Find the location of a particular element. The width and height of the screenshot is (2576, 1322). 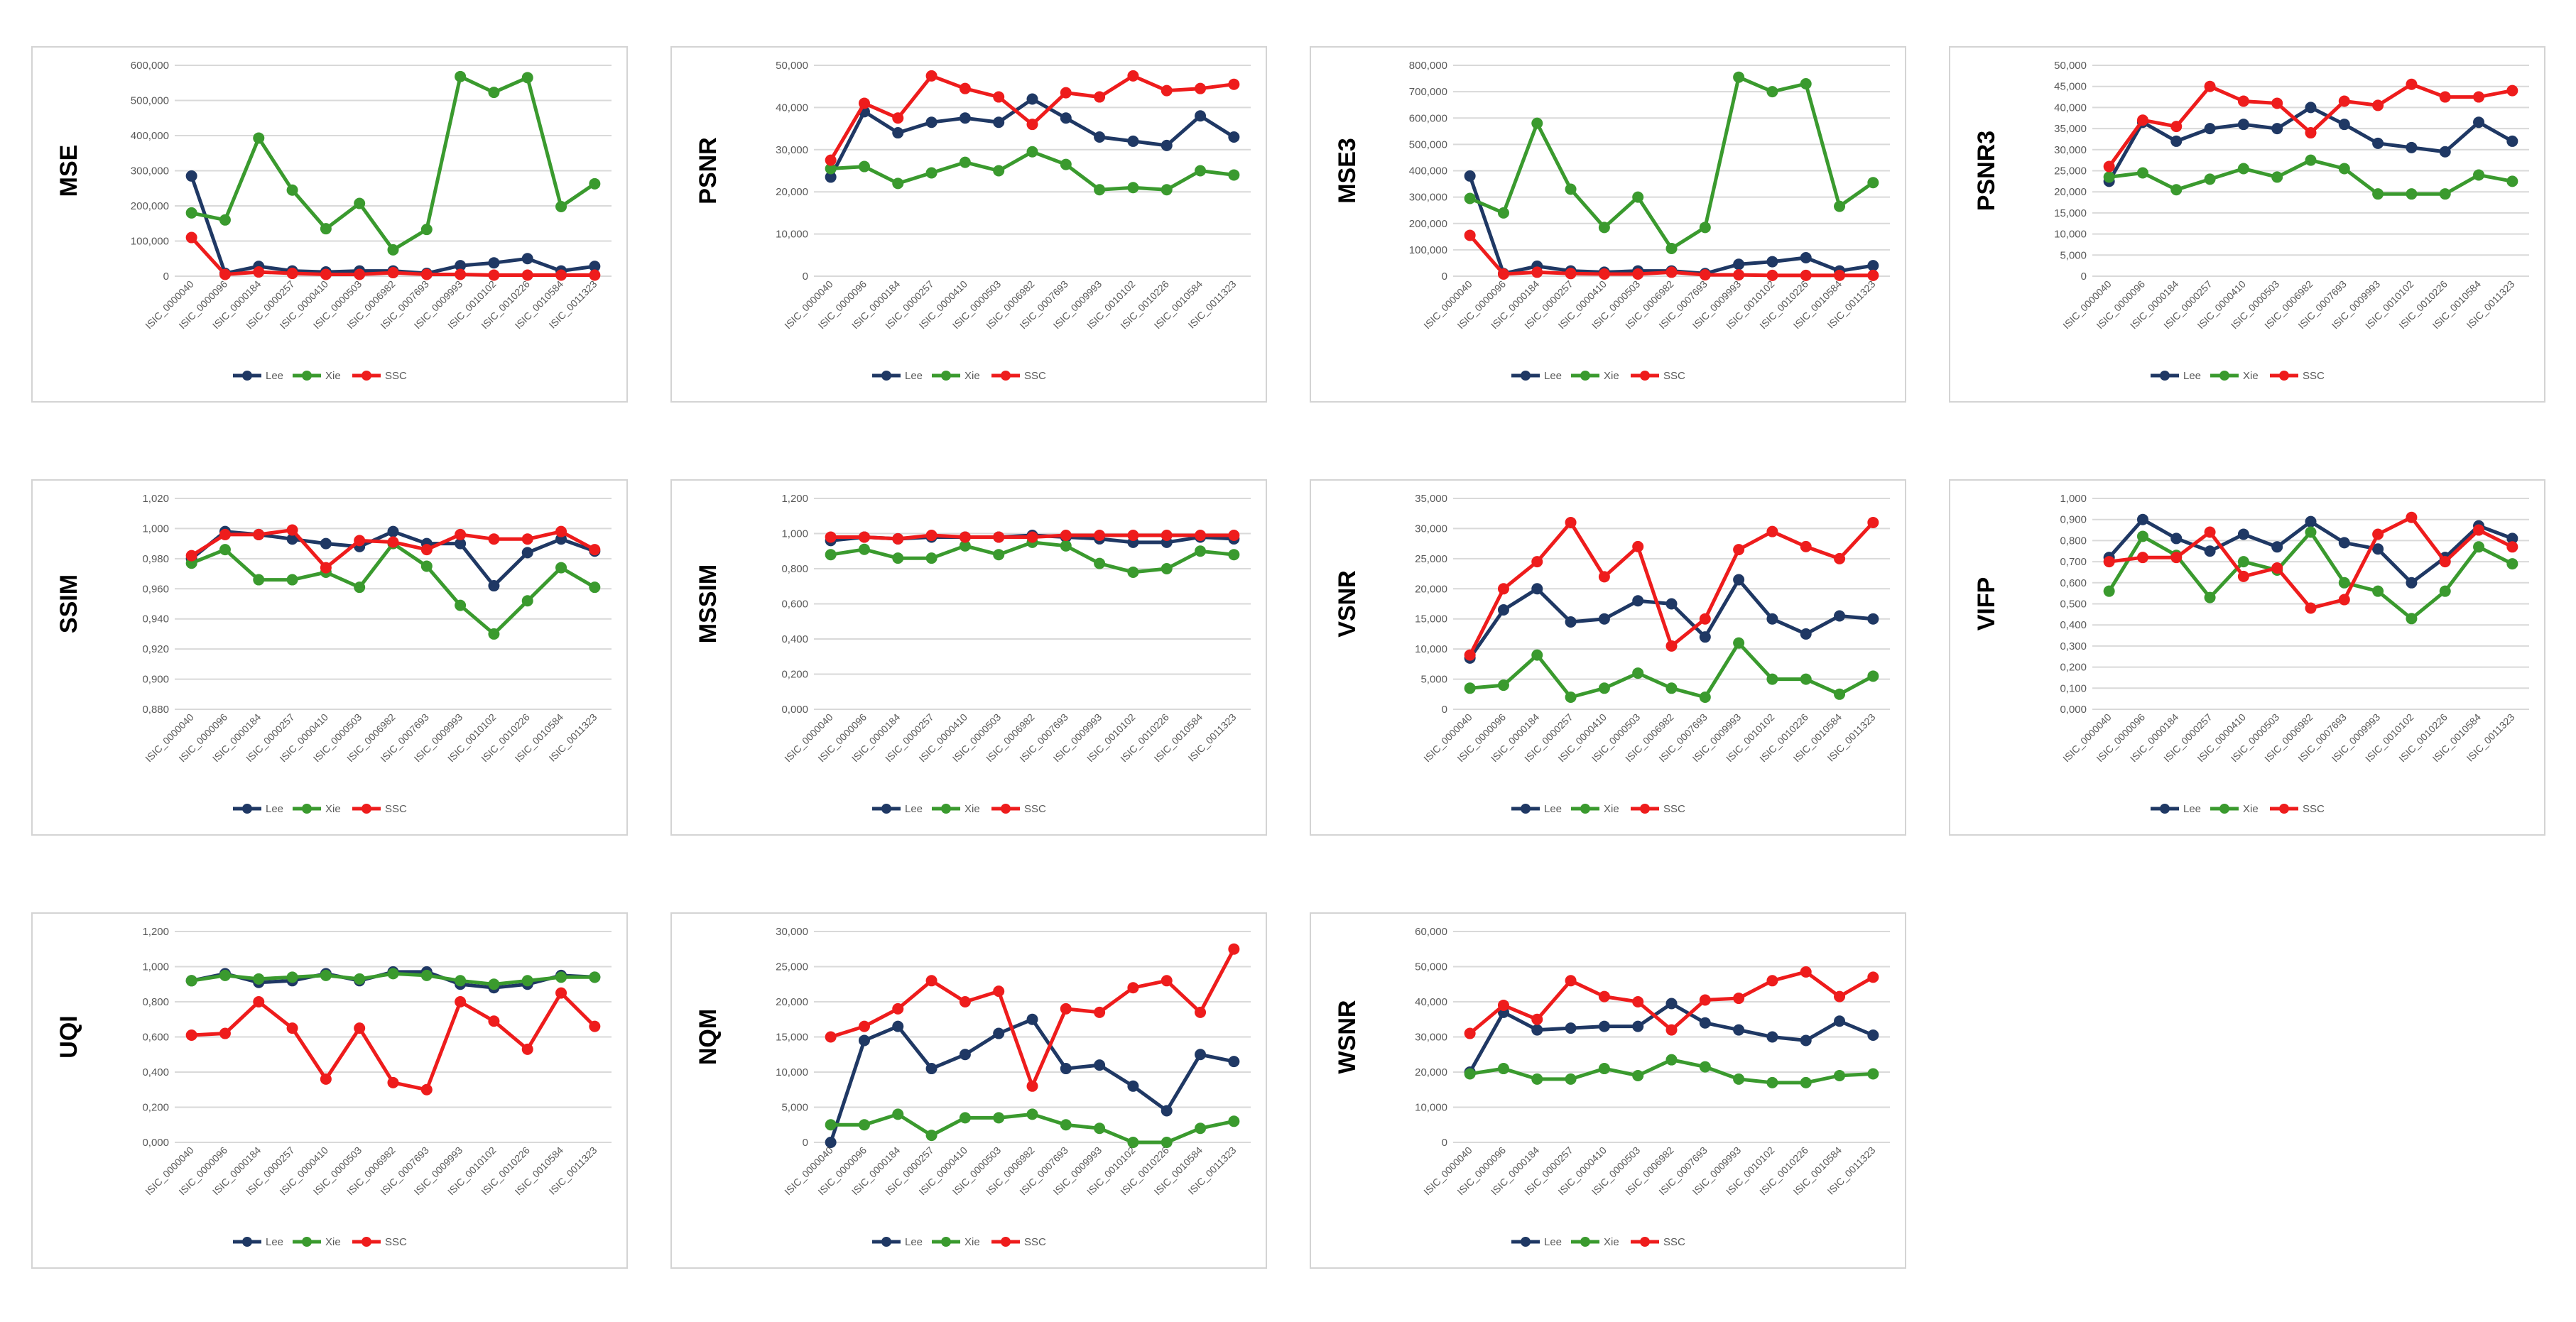

y-tick-label: 400,000 is located at coordinates (150, 136).